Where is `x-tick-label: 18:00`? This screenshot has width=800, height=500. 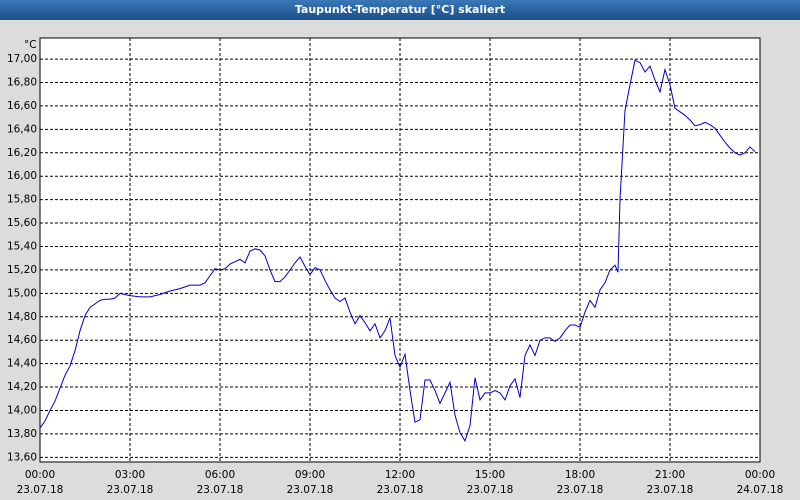 x-tick-label: 18:00 is located at coordinates (580, 475).